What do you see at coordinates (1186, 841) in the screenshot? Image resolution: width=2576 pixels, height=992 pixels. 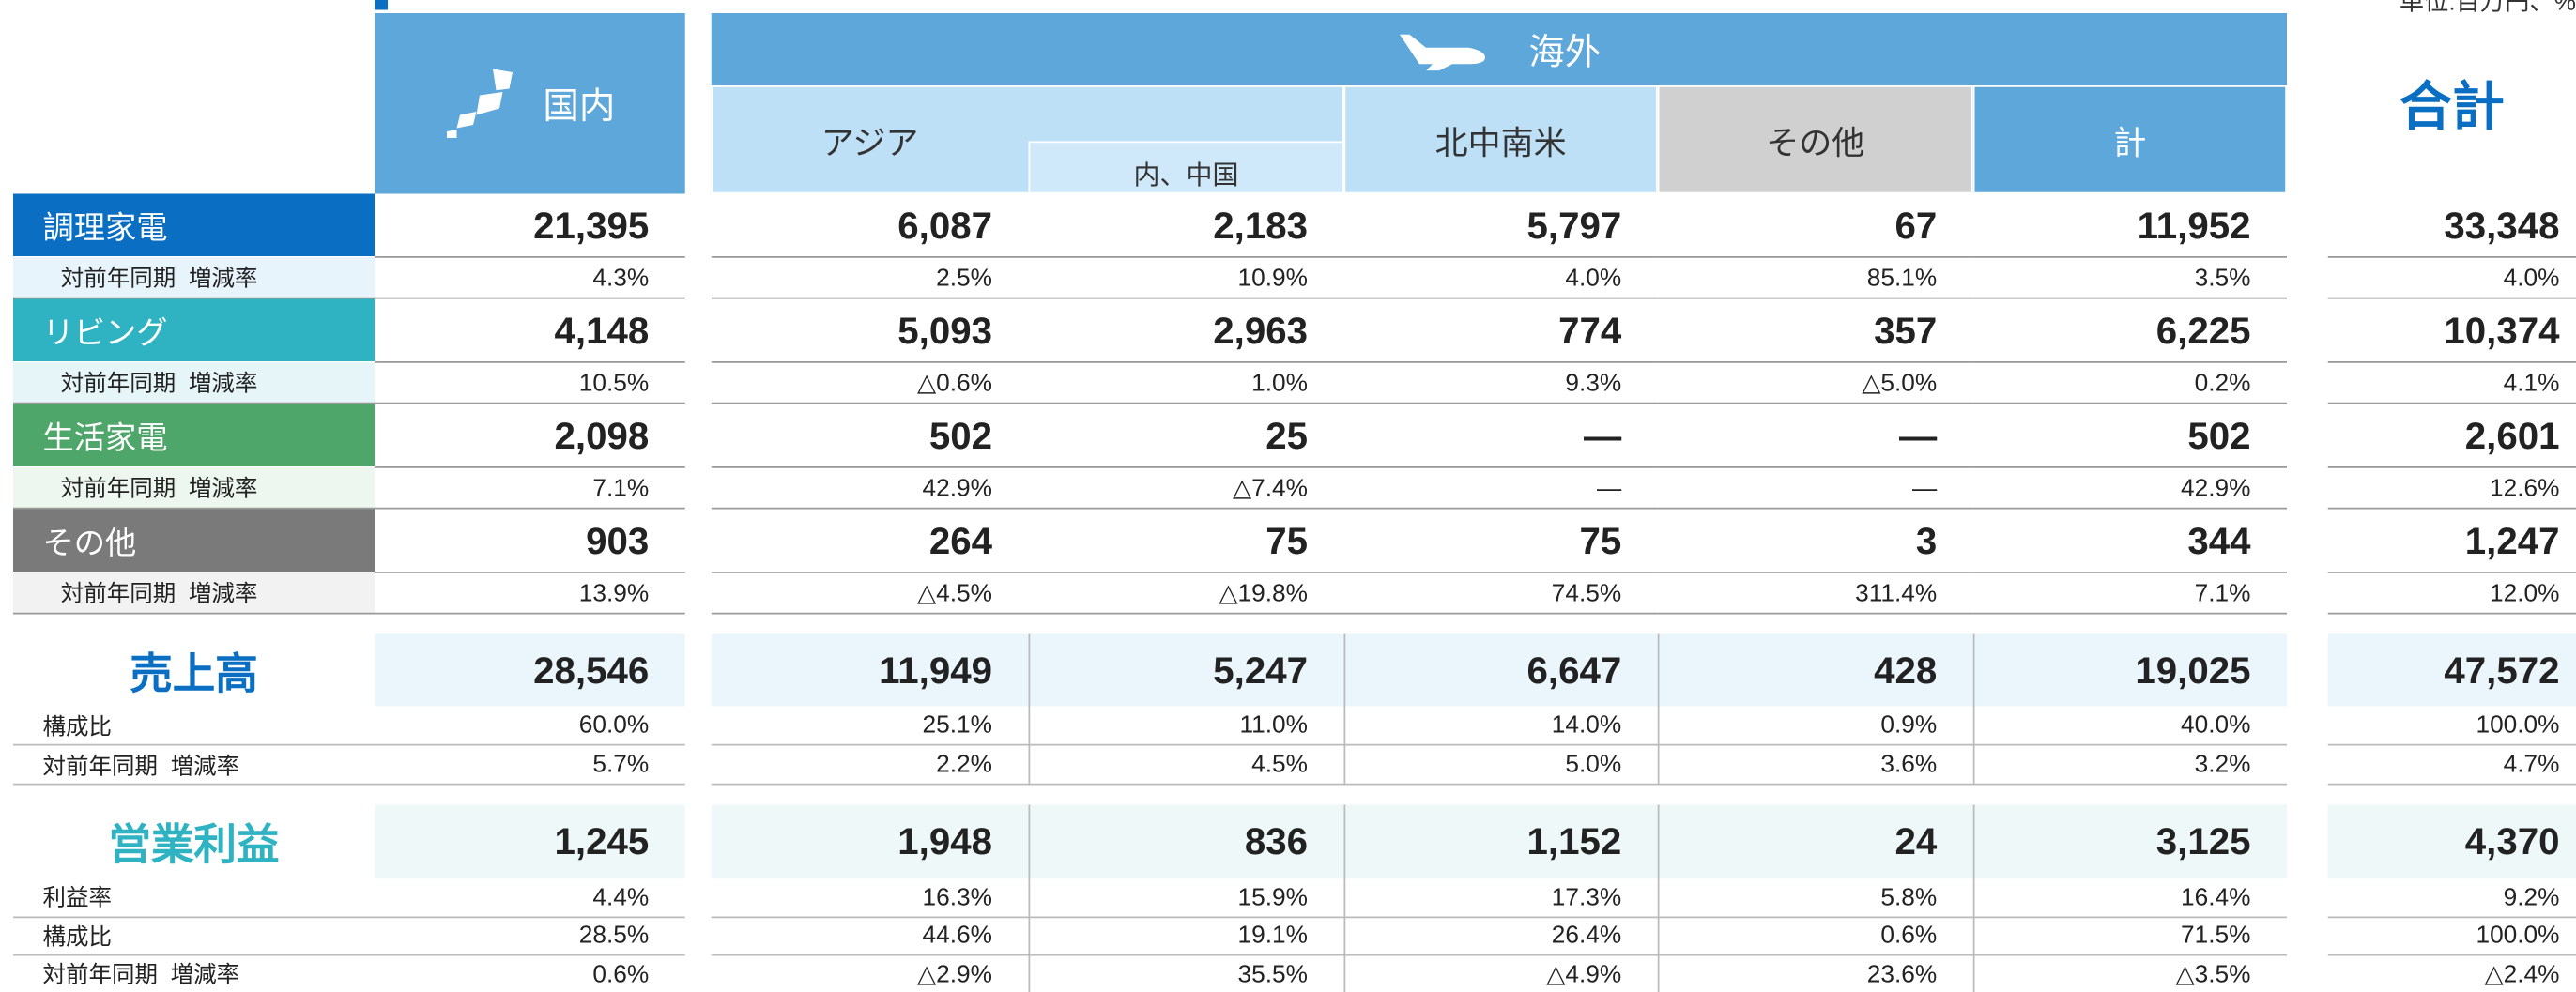 I see `summary-value: 836` at bounding box center [1186, 841].